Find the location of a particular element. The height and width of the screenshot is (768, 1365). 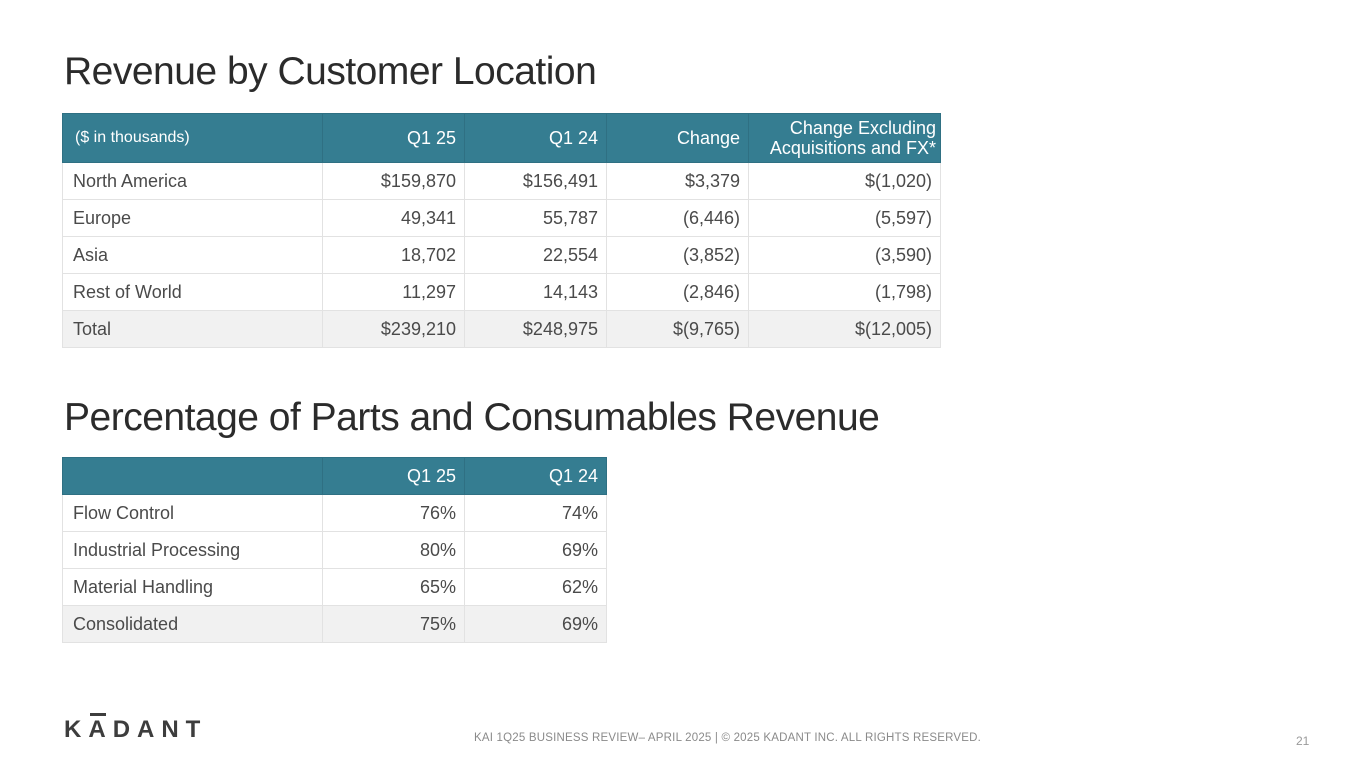

kadant-logo: KADANT is located at coordinates (136, 728).